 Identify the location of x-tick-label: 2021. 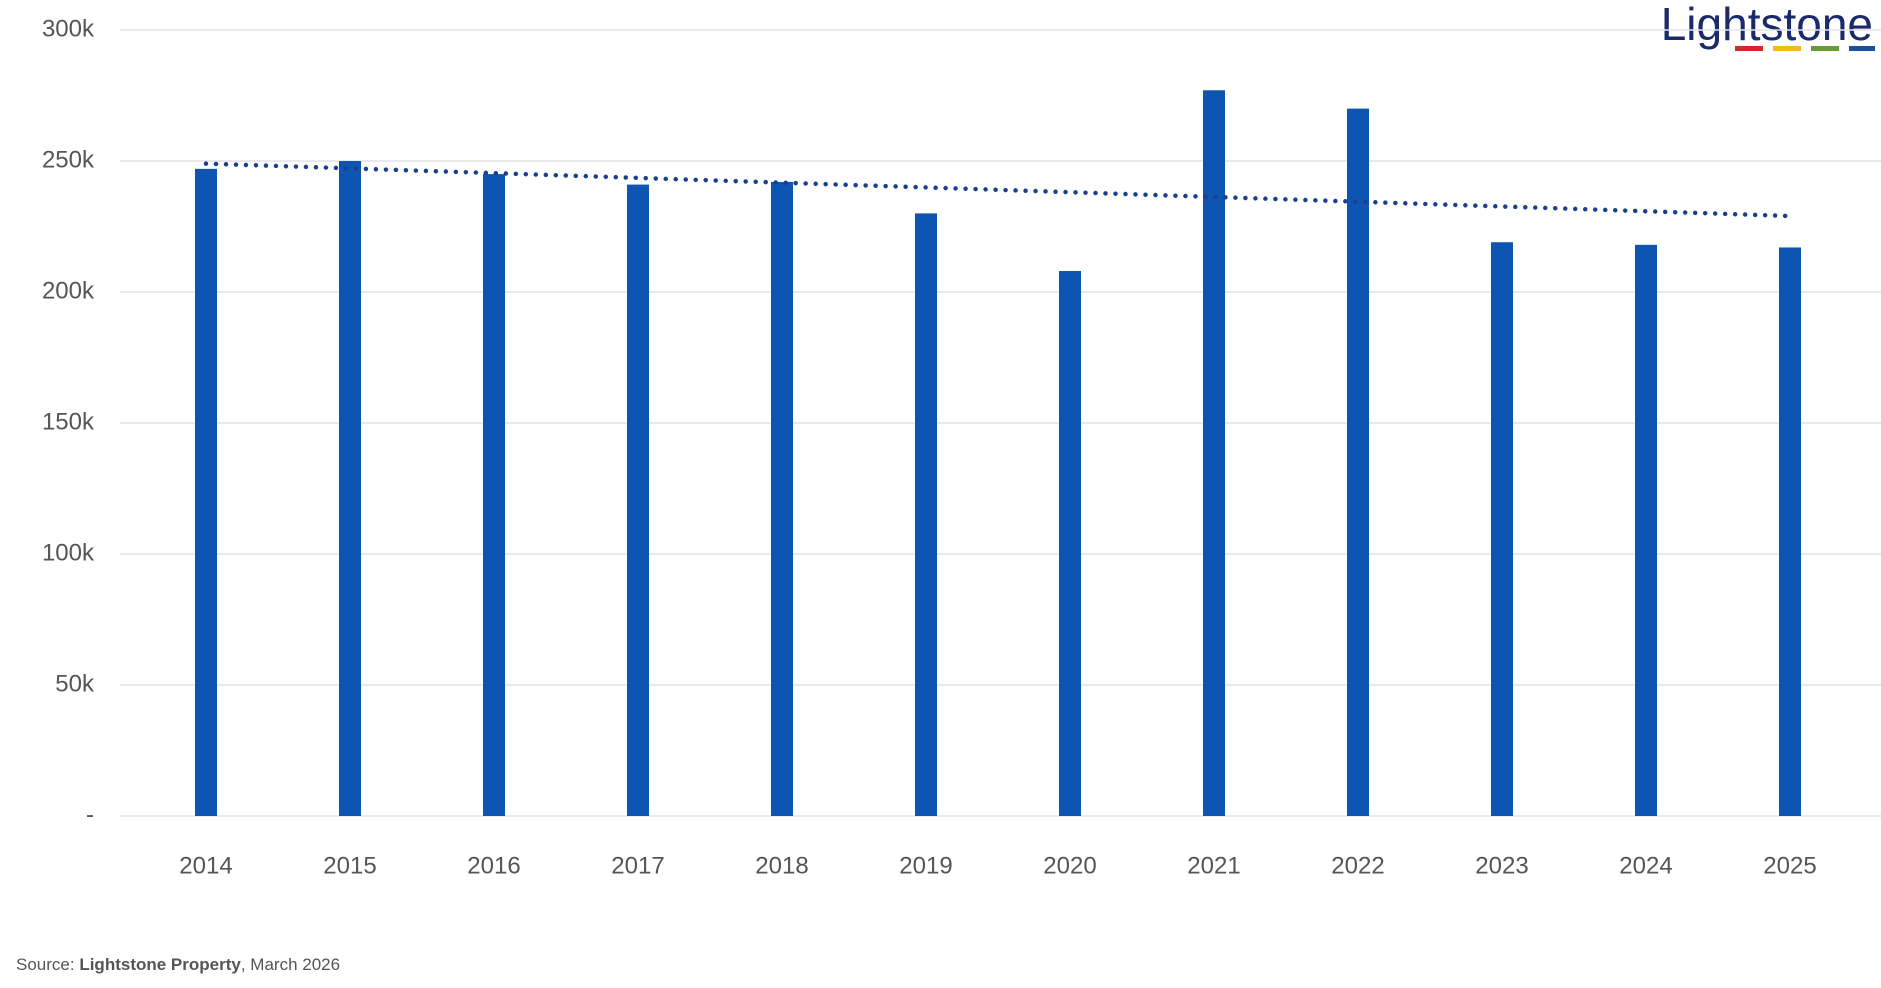
(1213, 865).